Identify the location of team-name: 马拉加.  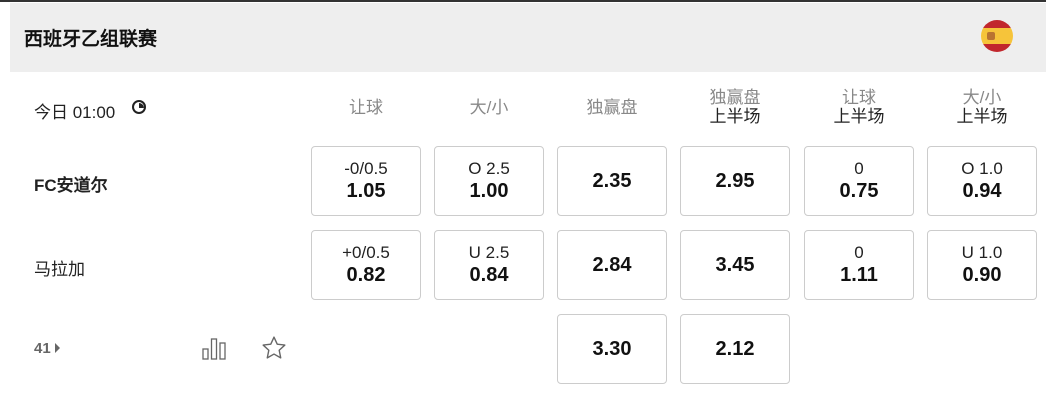
(59, 269).